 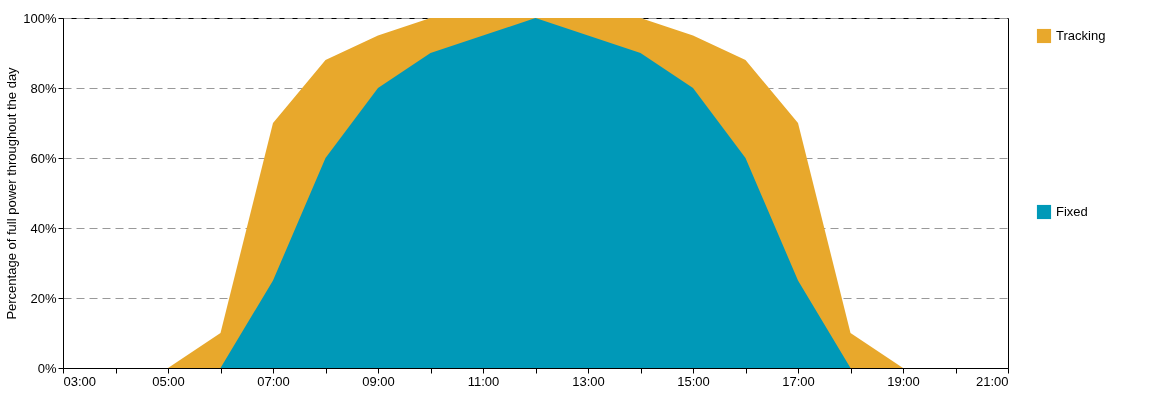 What do you see at coordinates (12, 193) in the screenshot?
I see `y-axis-title: Percentage of full power throughout the day` at bounding box center [12, 193].